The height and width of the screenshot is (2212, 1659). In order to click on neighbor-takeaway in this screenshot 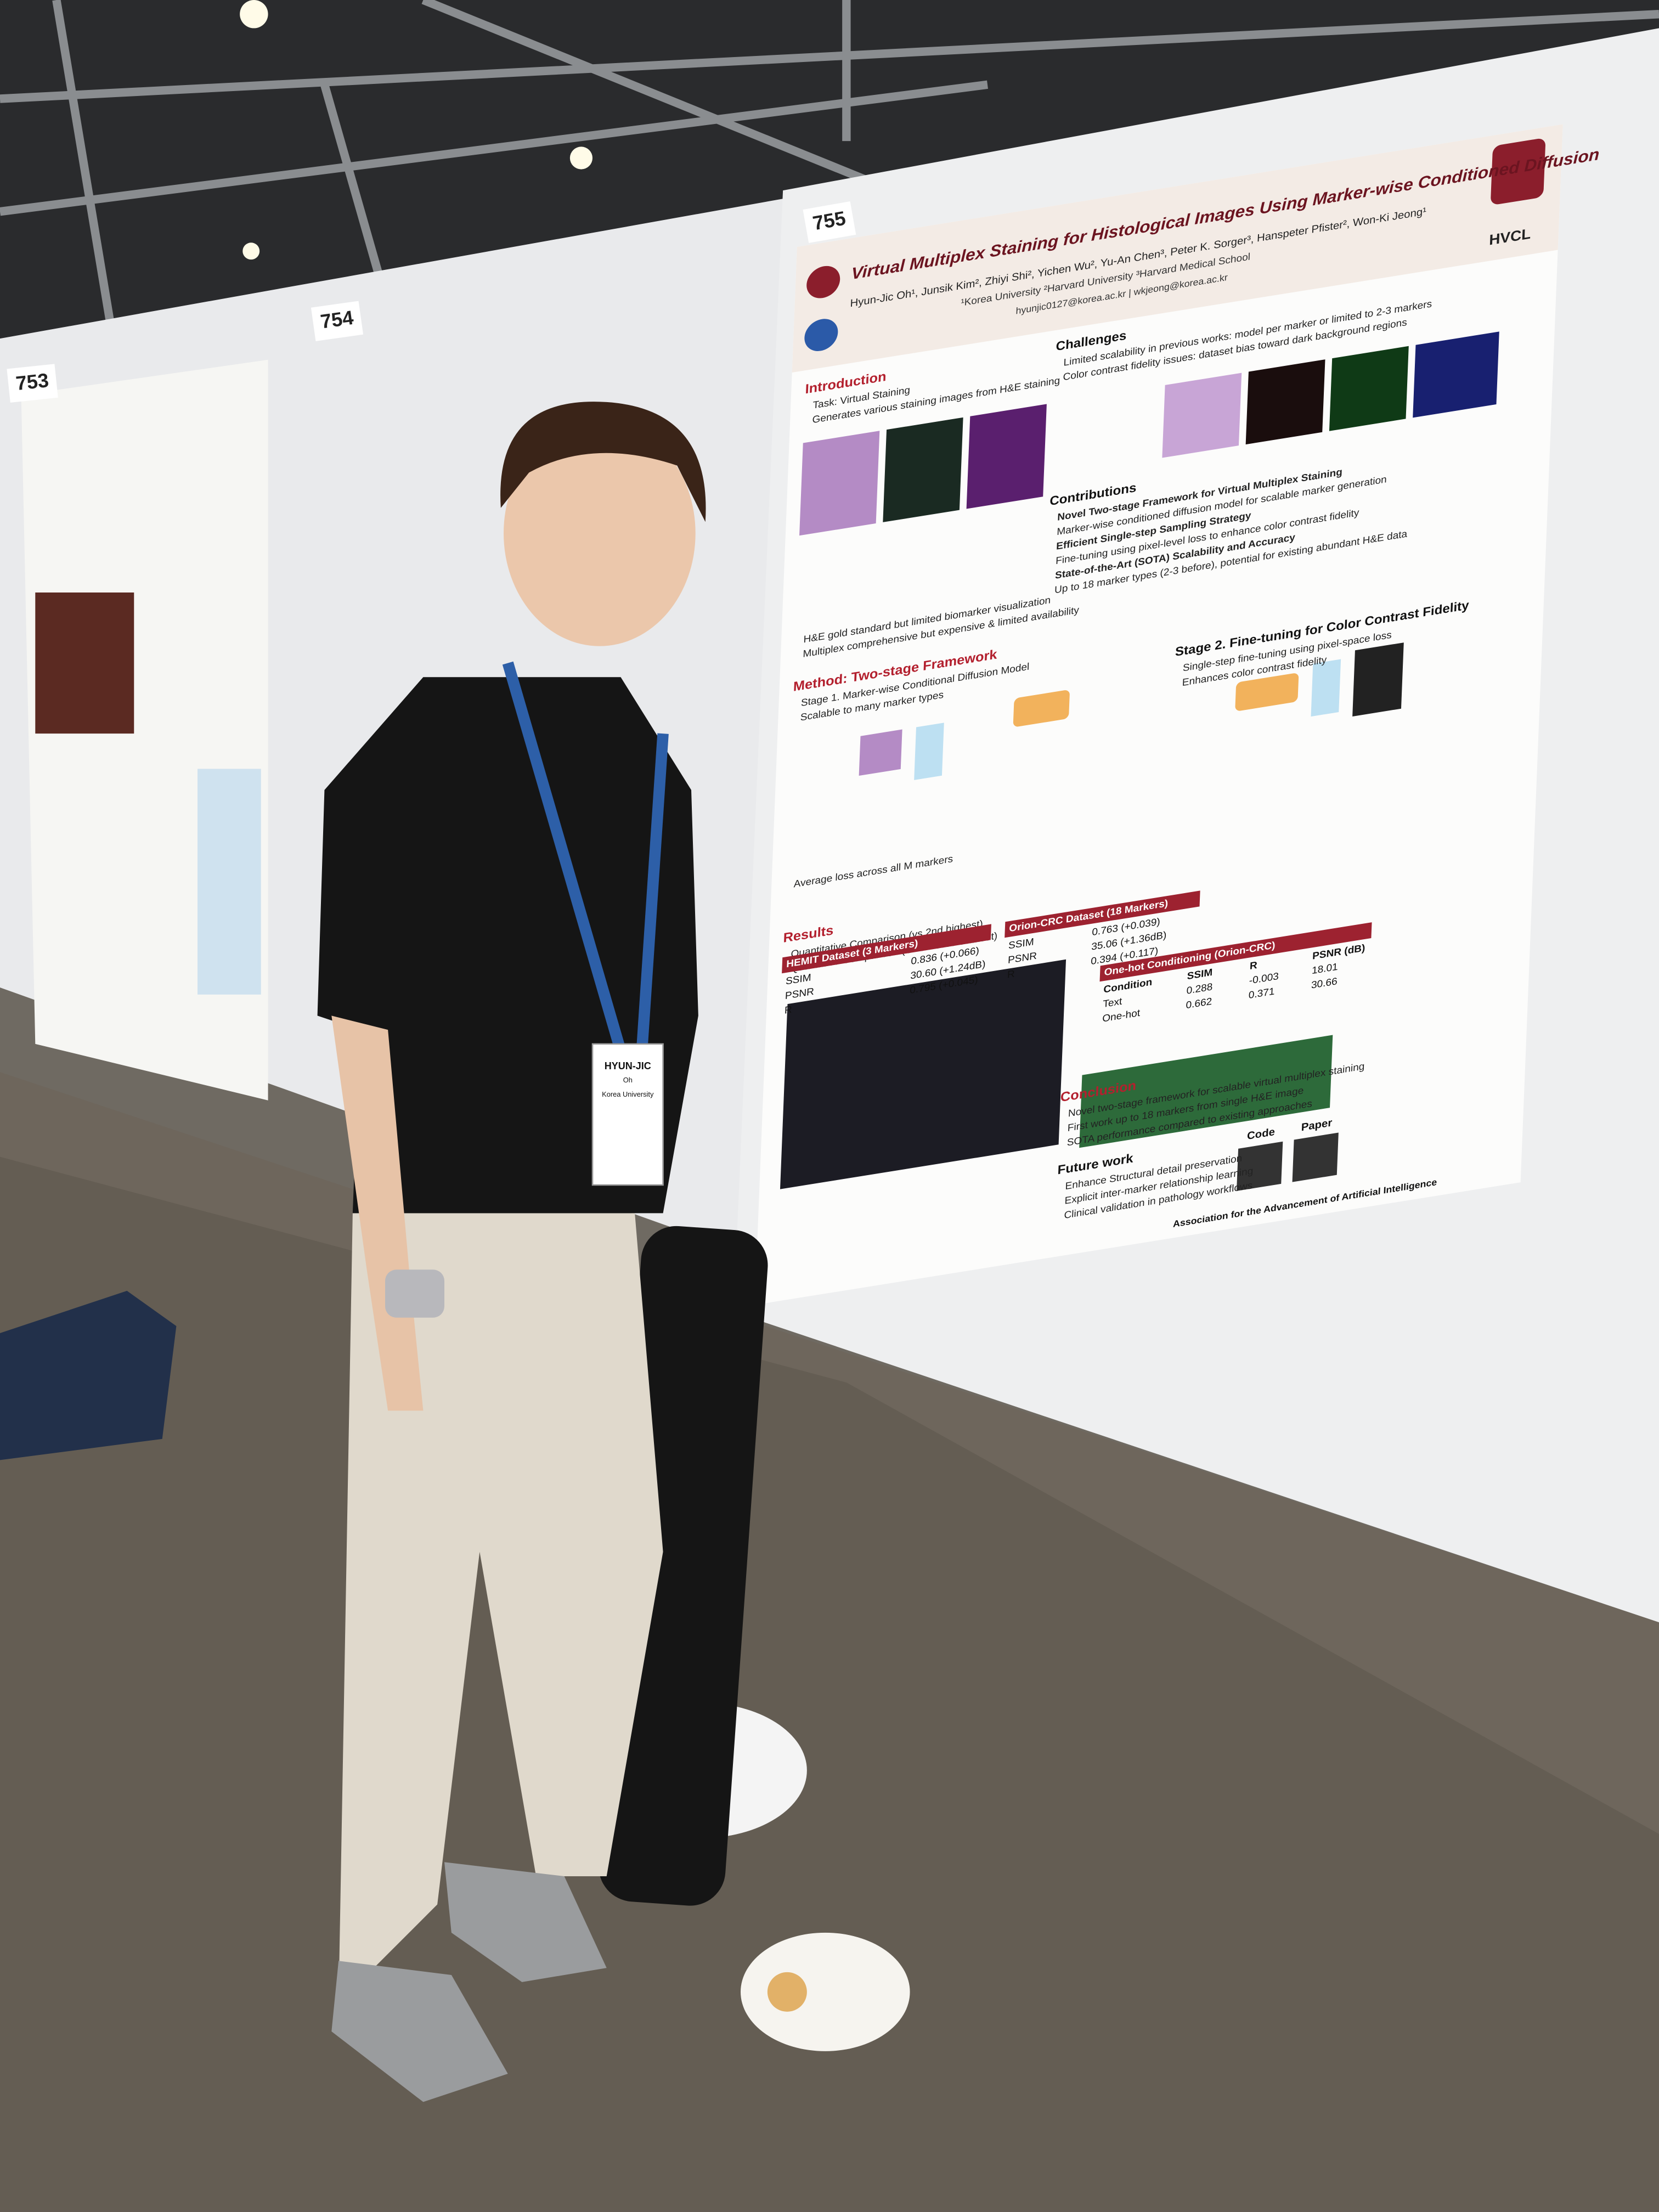, I will do `click(229, 882)`.